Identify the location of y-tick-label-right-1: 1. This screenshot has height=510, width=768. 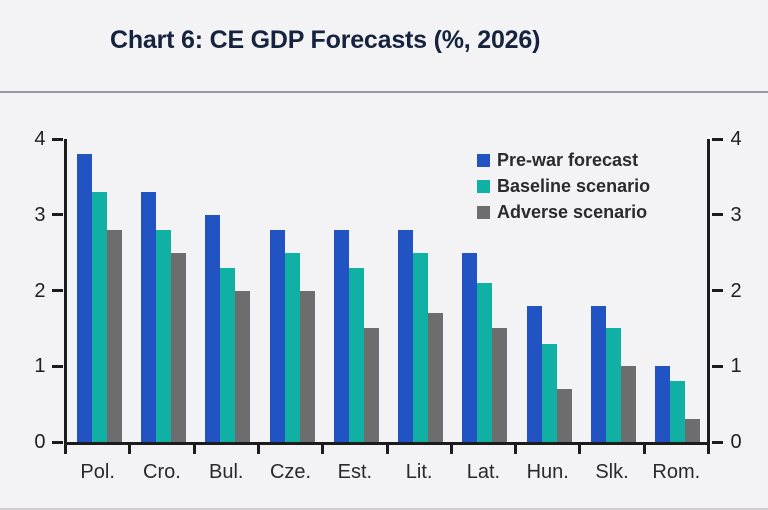
(736, 366).